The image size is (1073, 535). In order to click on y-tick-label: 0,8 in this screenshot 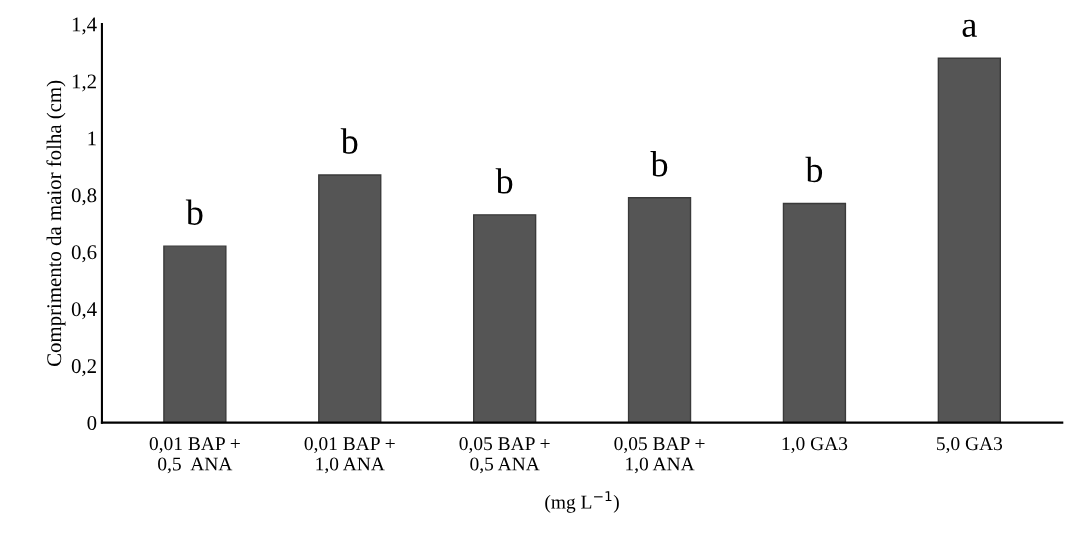, I will do `click(84, 197)`.